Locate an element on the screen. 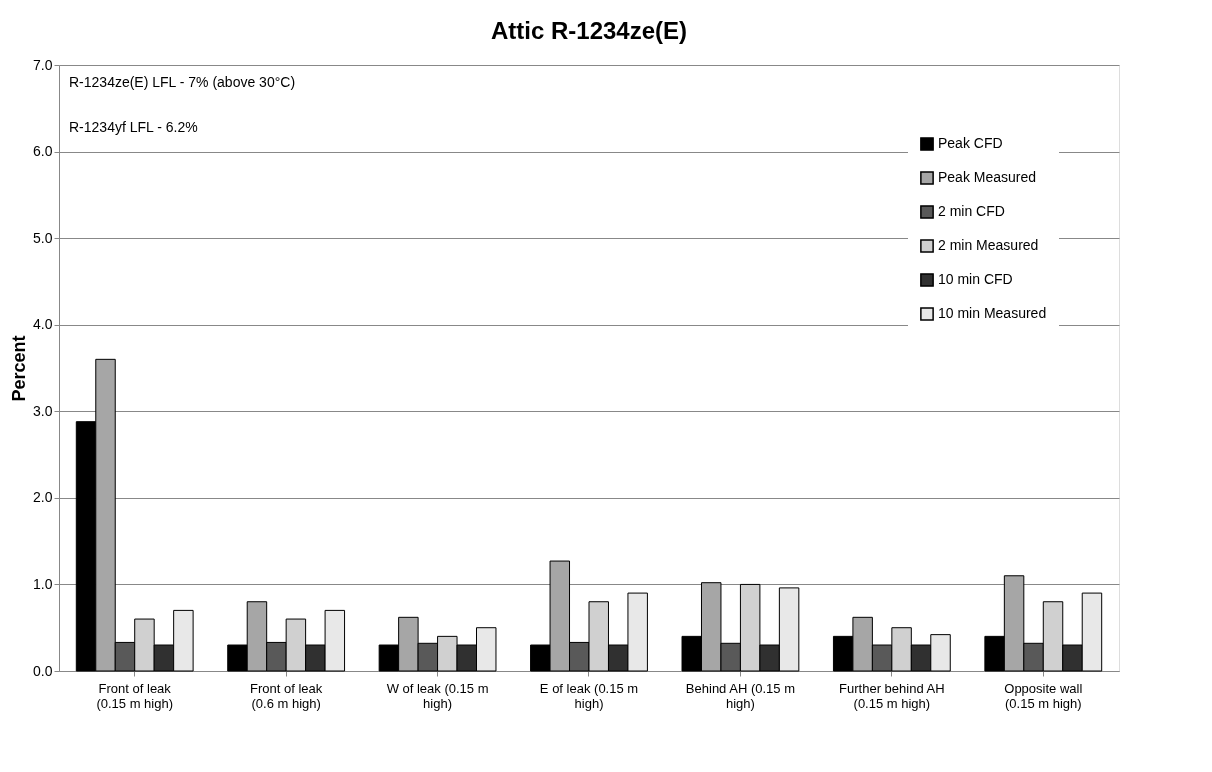 The width and height of the screenshot is (1212, 772). x-tick-label: Front of leak (0.6 m high) is located at coordinates (286, 695).